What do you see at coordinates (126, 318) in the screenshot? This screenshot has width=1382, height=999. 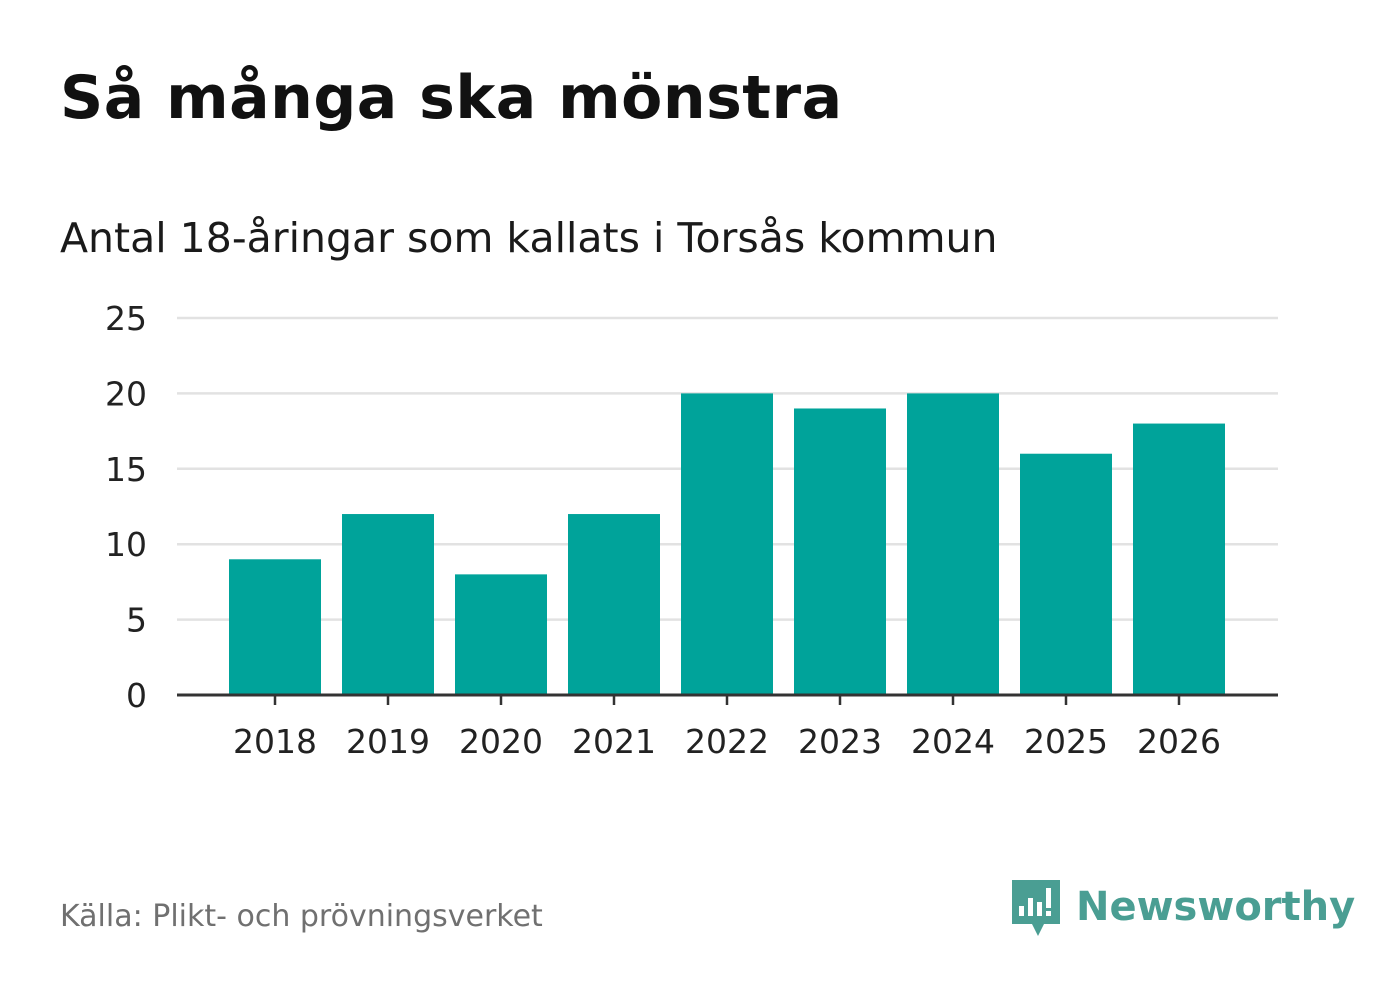 I see `y-tick-label: 25` at bounding box center [126, 318].